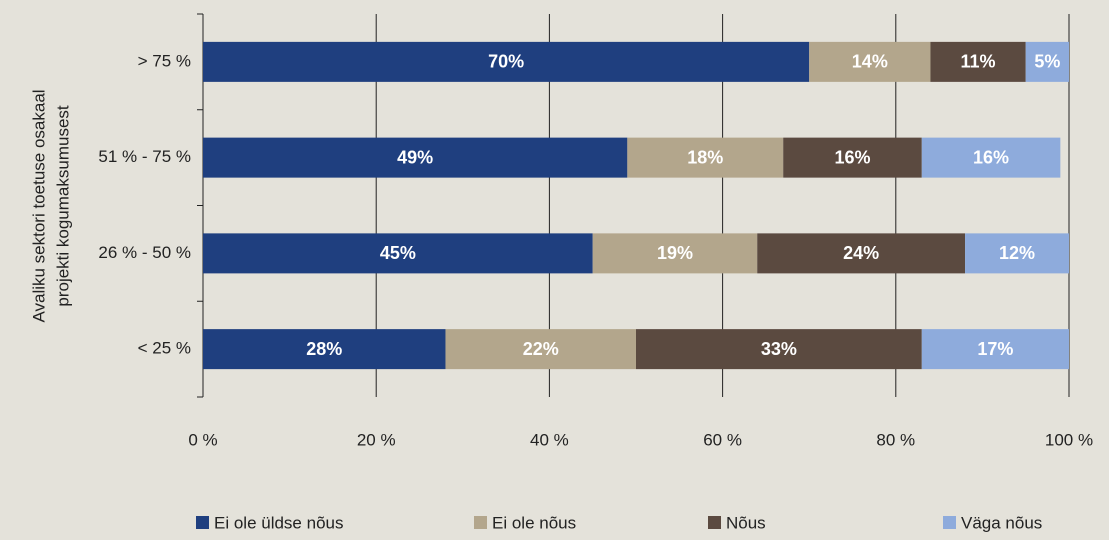 The image size is (1109, 540). Describe the element at coordinates (722, 439) in the screenshot. I see `x-tick-label: 60 %` at that location.